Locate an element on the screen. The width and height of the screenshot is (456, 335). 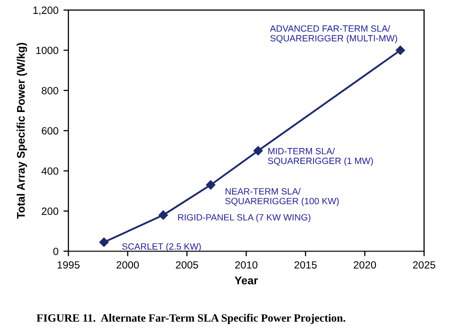
y-tick-label: 0 is located at coordinates (55, 252).